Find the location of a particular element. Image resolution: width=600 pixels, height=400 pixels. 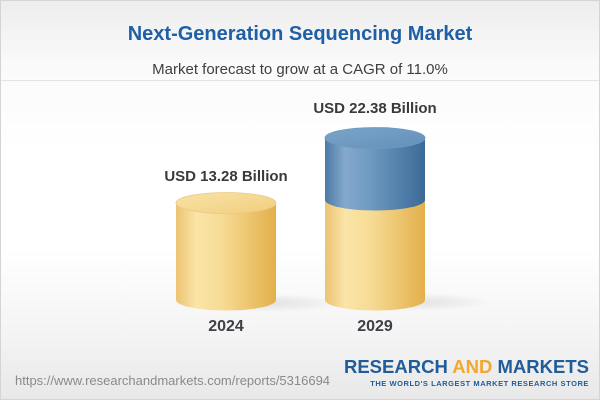

bar-2029-cylinder-top is located at coordinates (375, 138).